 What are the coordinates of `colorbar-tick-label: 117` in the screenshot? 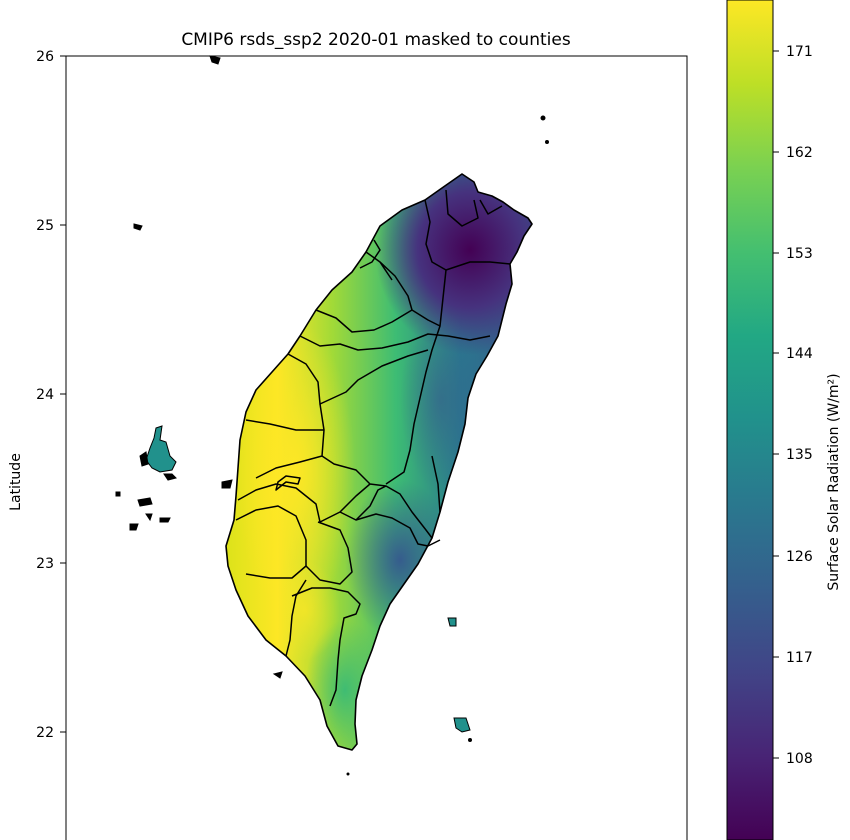 It's located at (799, 658).